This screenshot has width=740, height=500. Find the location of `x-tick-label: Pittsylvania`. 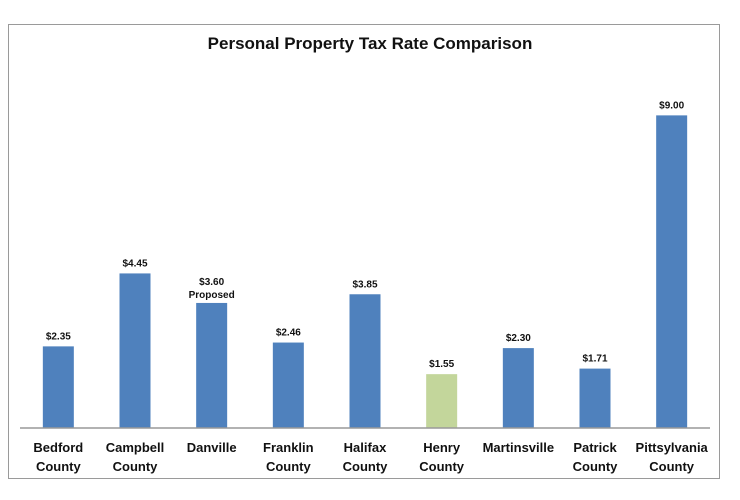

x-tick-label: Pittsylvania is located at coordinates (672, 447).